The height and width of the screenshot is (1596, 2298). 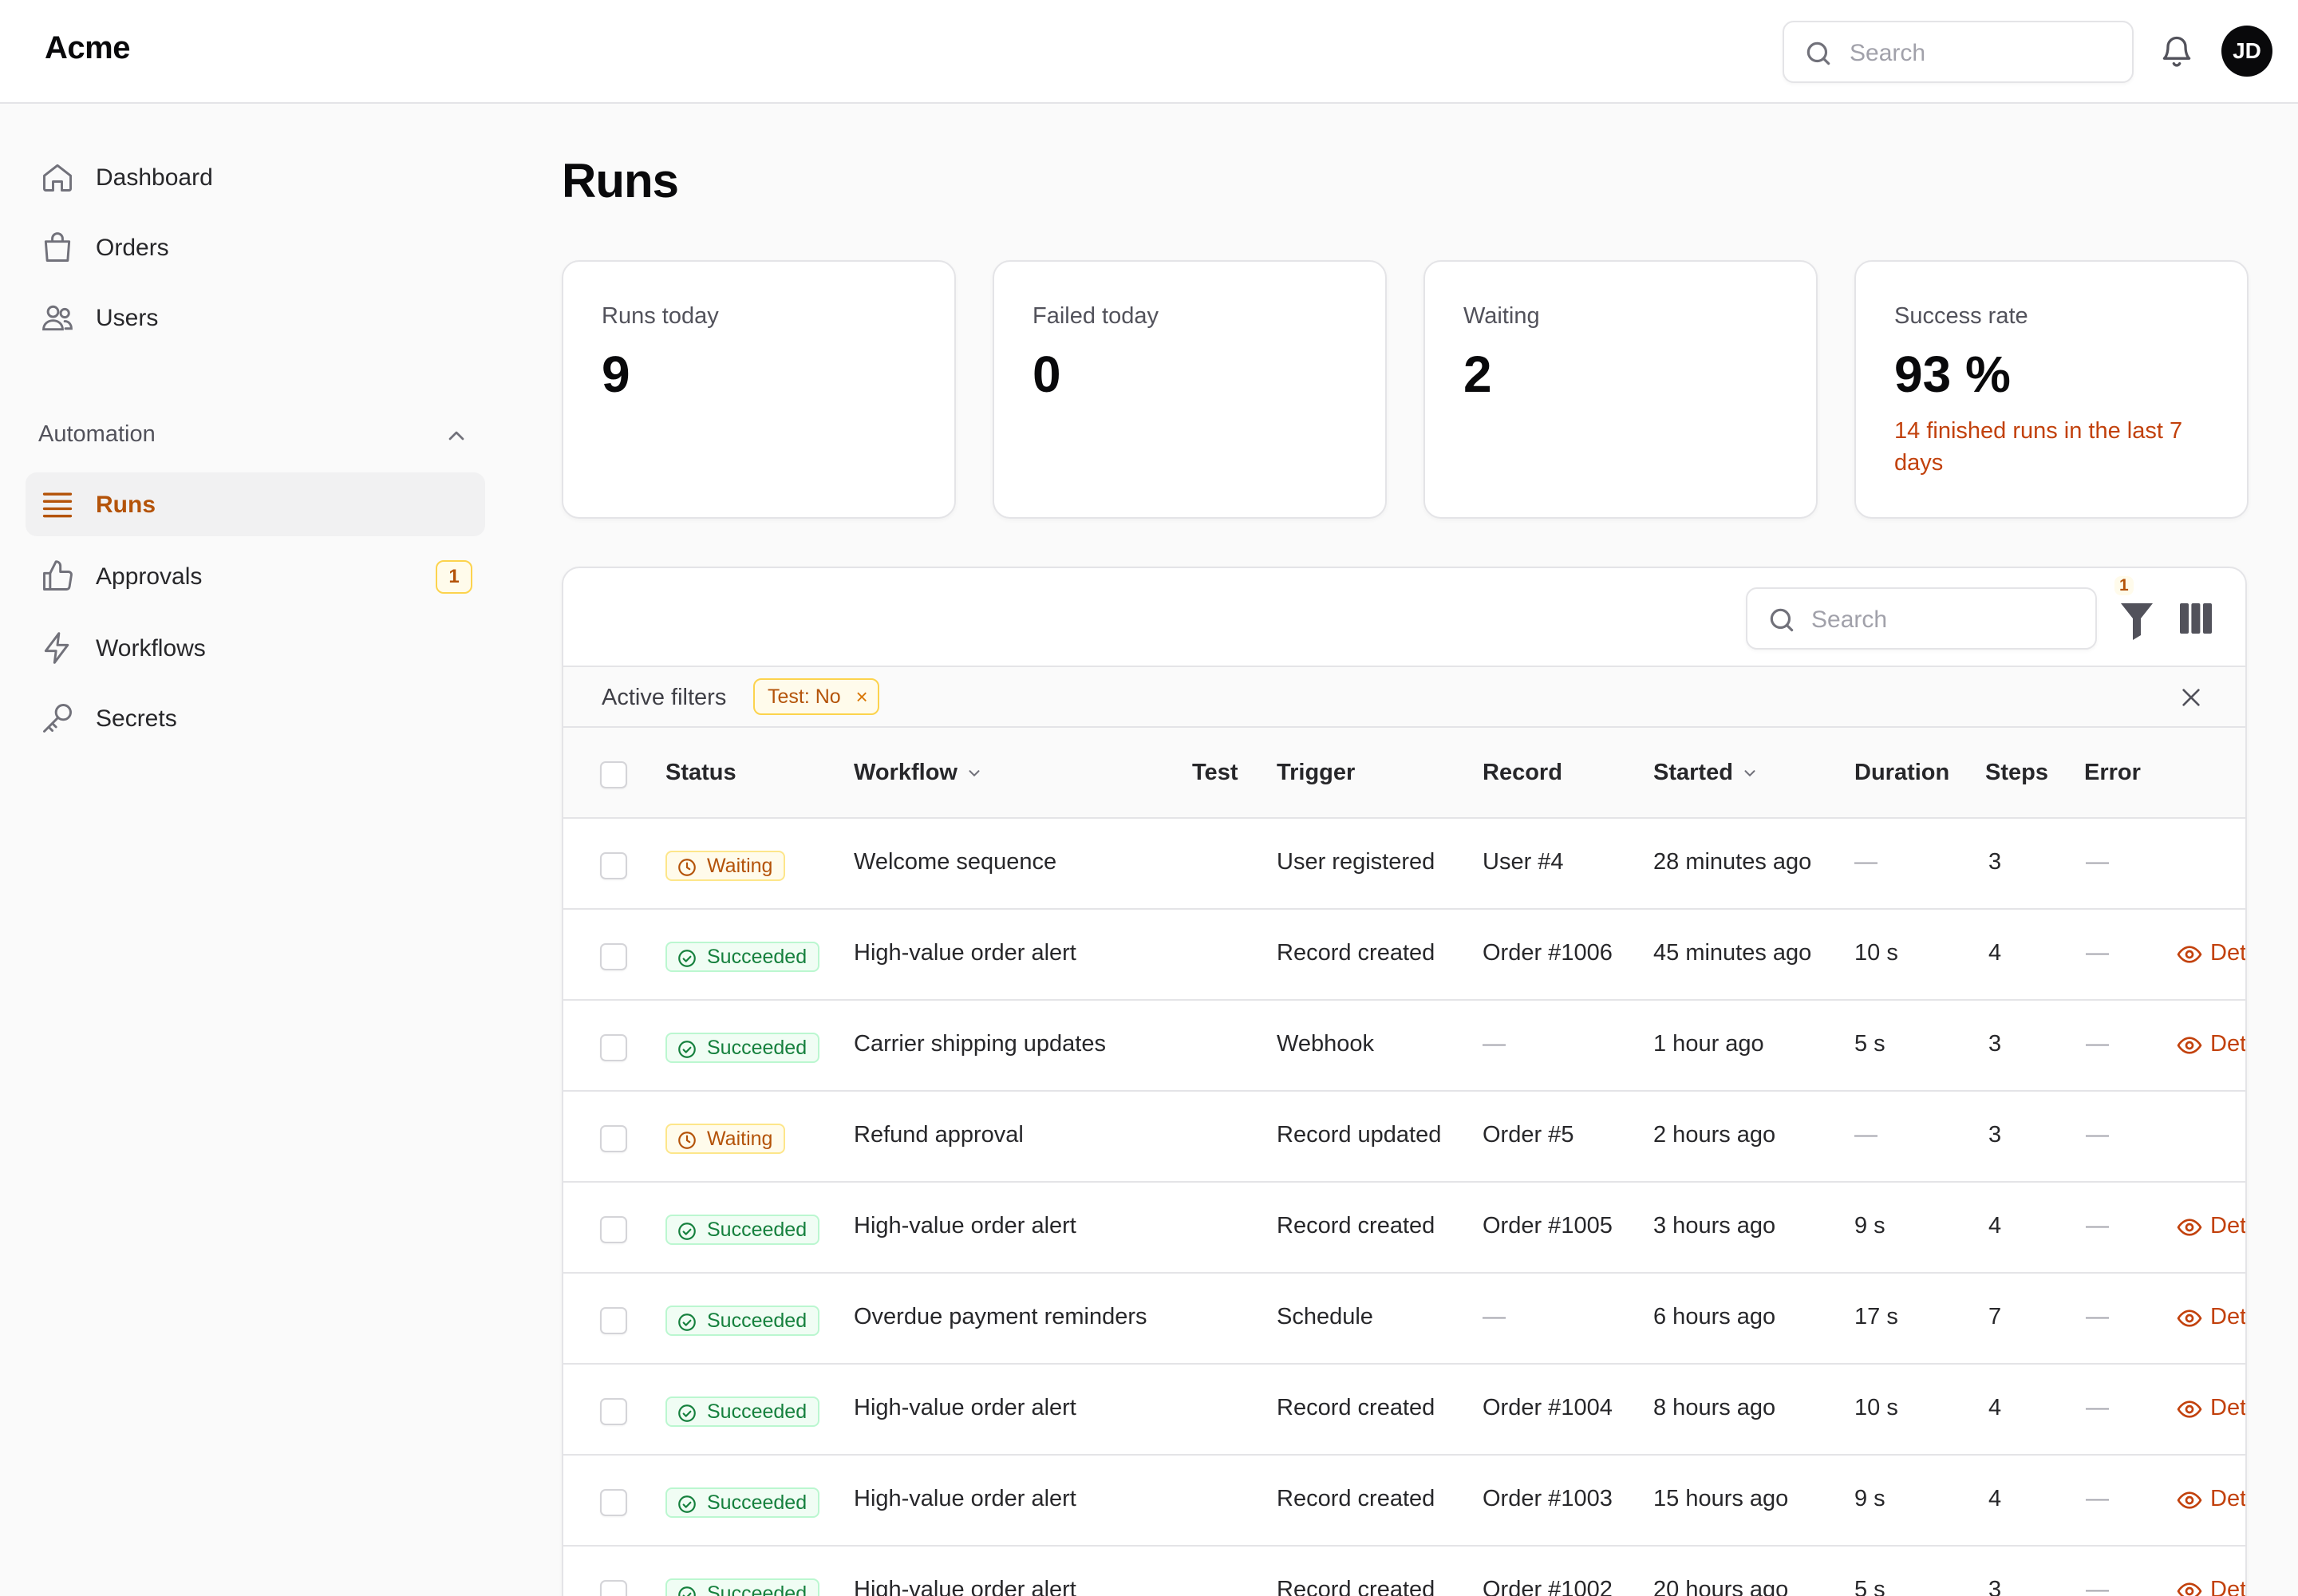 What do you see at coordinates (1869, 1044) in the screenshot?
I see `duration-cell: 5 s` at bounding box center [1869, 1044].